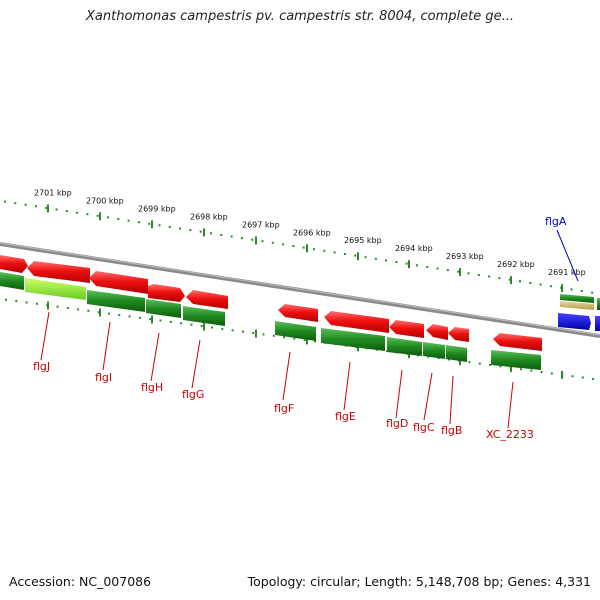 The width and height of the screenshot is (600, 600). What do you see at coordinates (103, 377) in the screenshot?
I see `gene-label-flgI: flgI` at bounding box center [103, 377].